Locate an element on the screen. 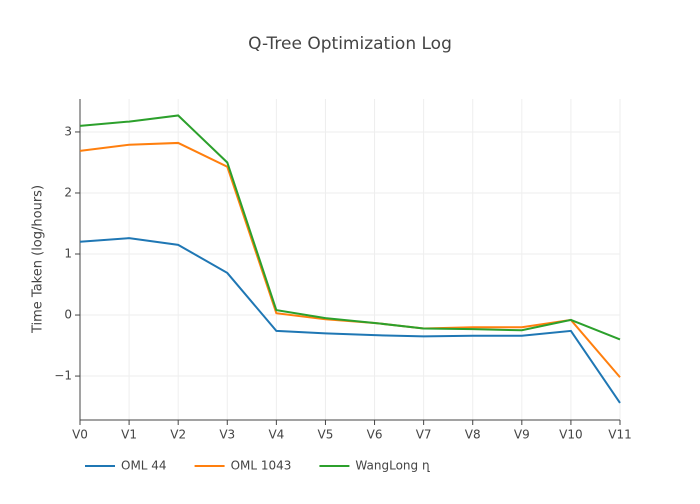 This screenshot has height=504, width=700. y-tick-label: −1 is located at coordinates (63, 376).